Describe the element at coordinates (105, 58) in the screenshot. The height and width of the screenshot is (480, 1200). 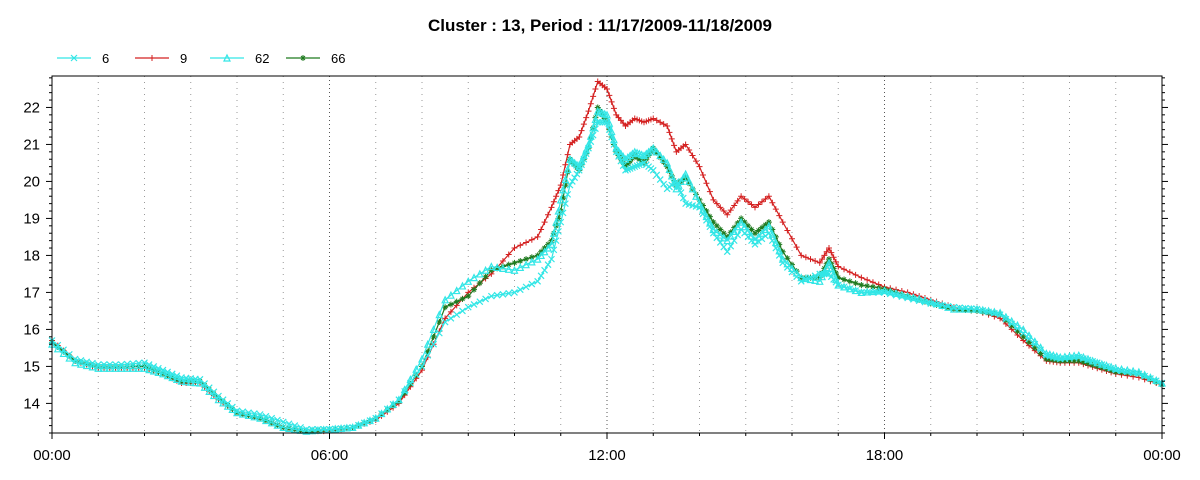
I see `legend-label: 6` at that location.